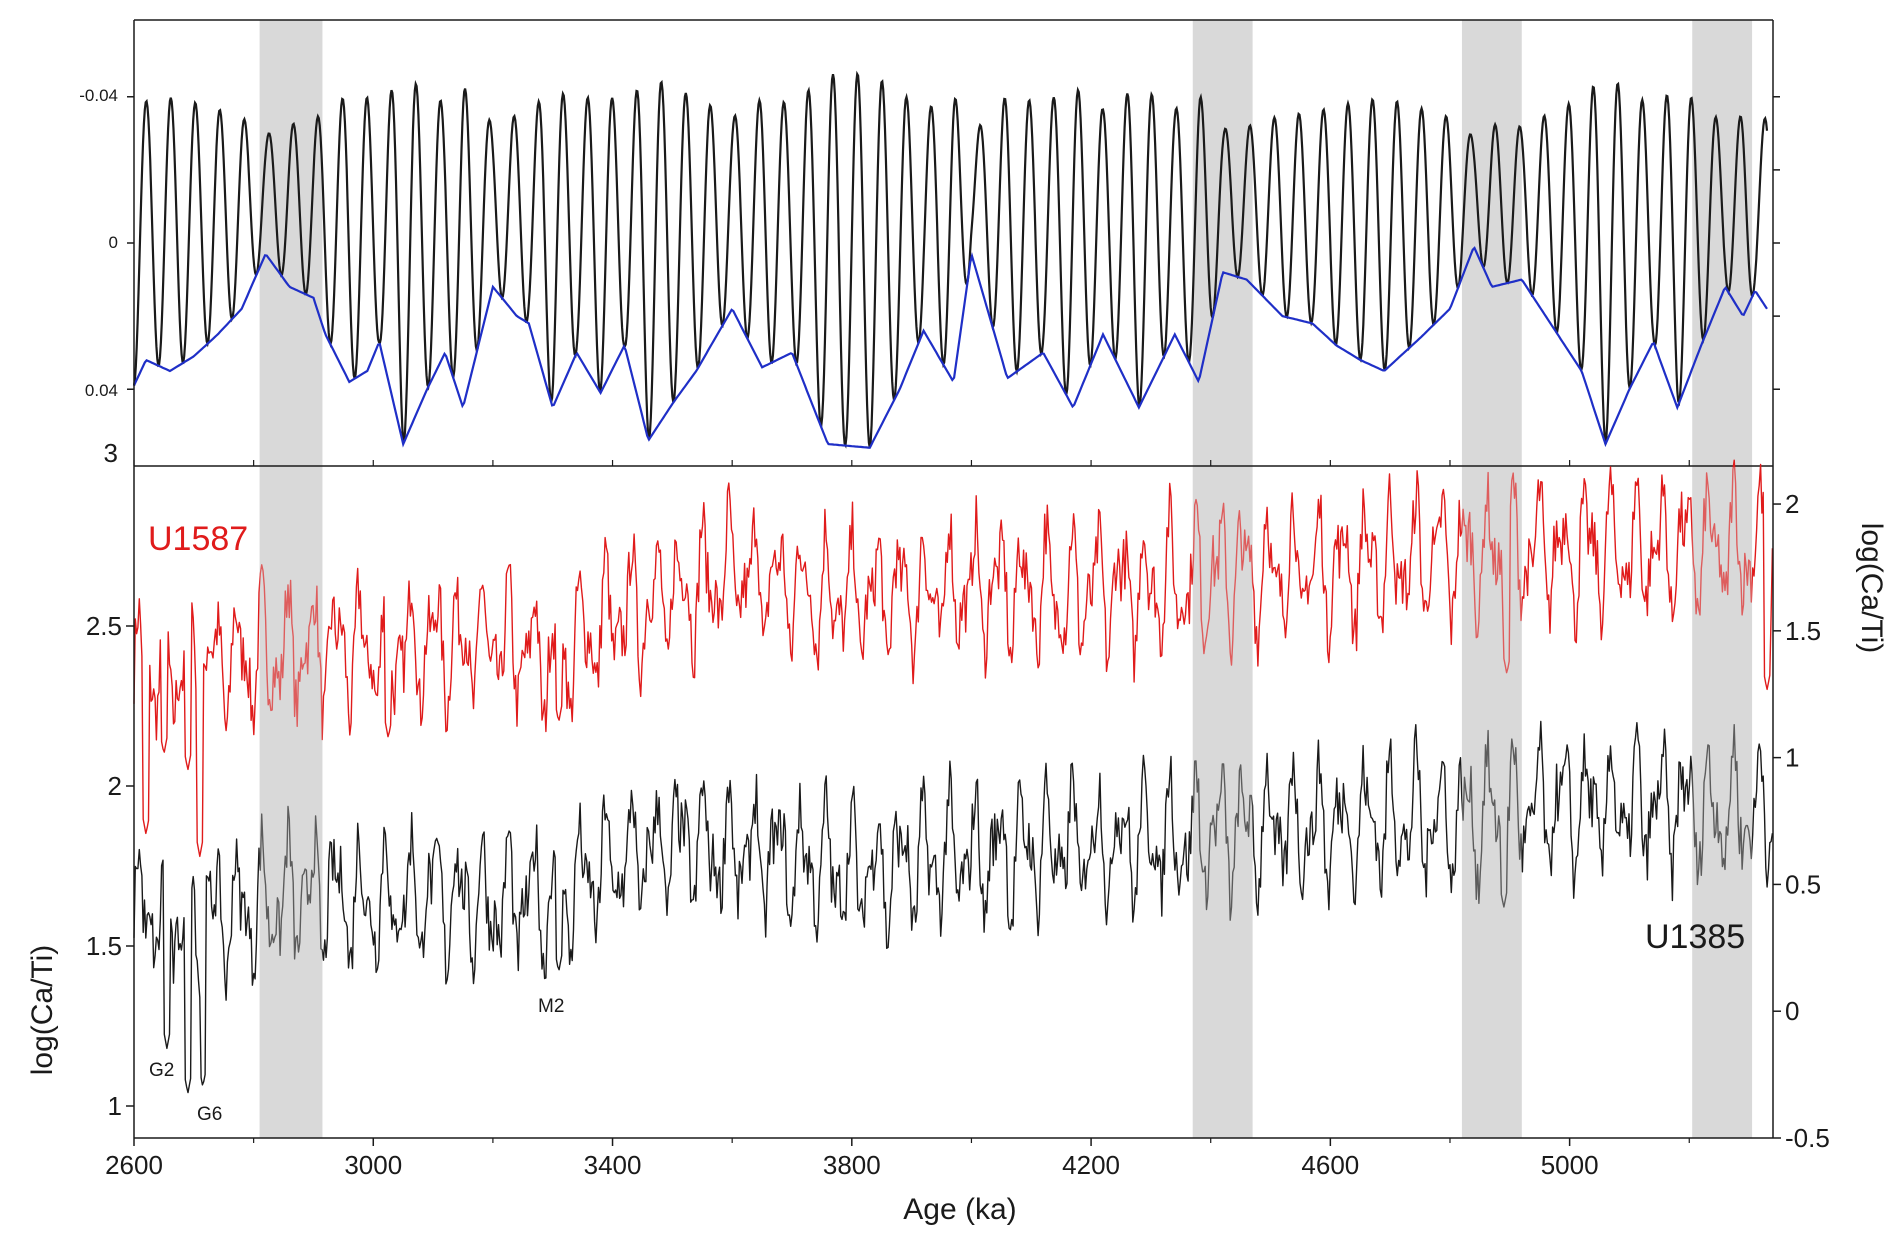 The image size is (1892, 1248). What do you see at coordinates (113, 242) in the screenshot?
I see `top-tick-label-1: 0` at bounding box center [113, 242].